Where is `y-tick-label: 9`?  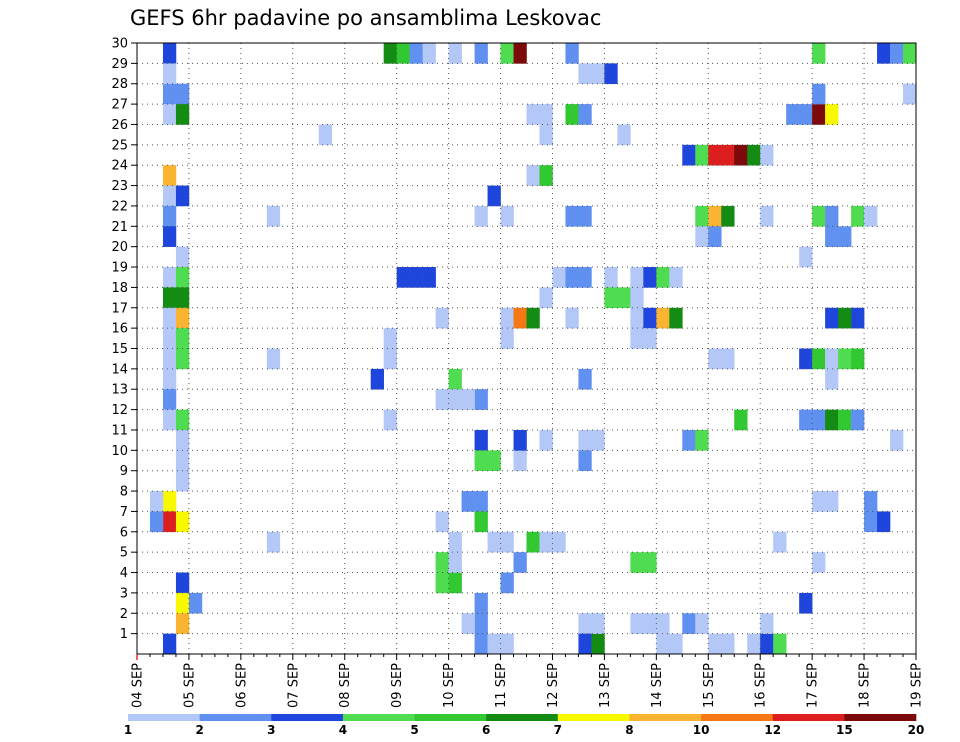
y-tick-label: 9 is located at coordinates (124, 471).